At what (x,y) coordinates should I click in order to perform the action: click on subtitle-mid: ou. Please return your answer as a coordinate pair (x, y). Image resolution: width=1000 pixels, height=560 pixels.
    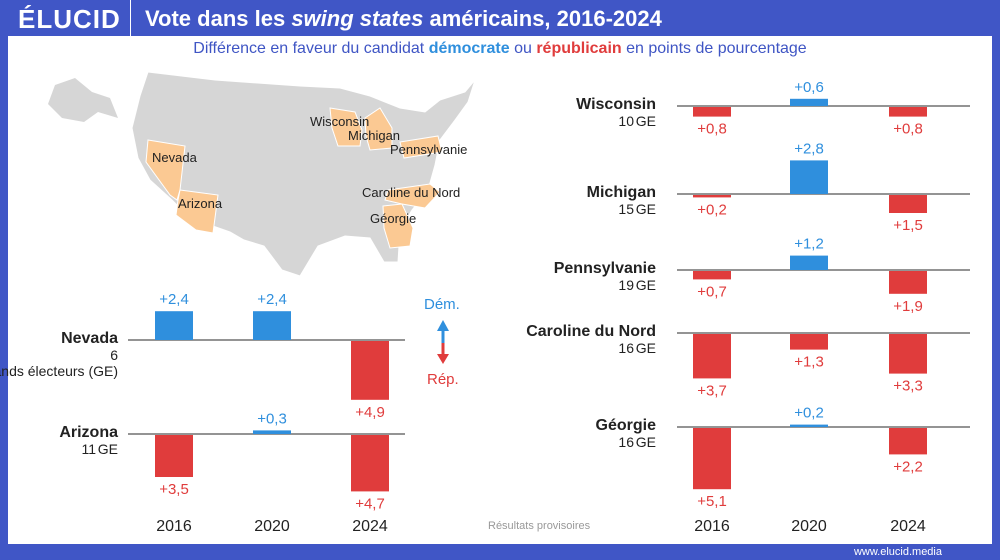
    Looking at the image, I should click on (523, 48).